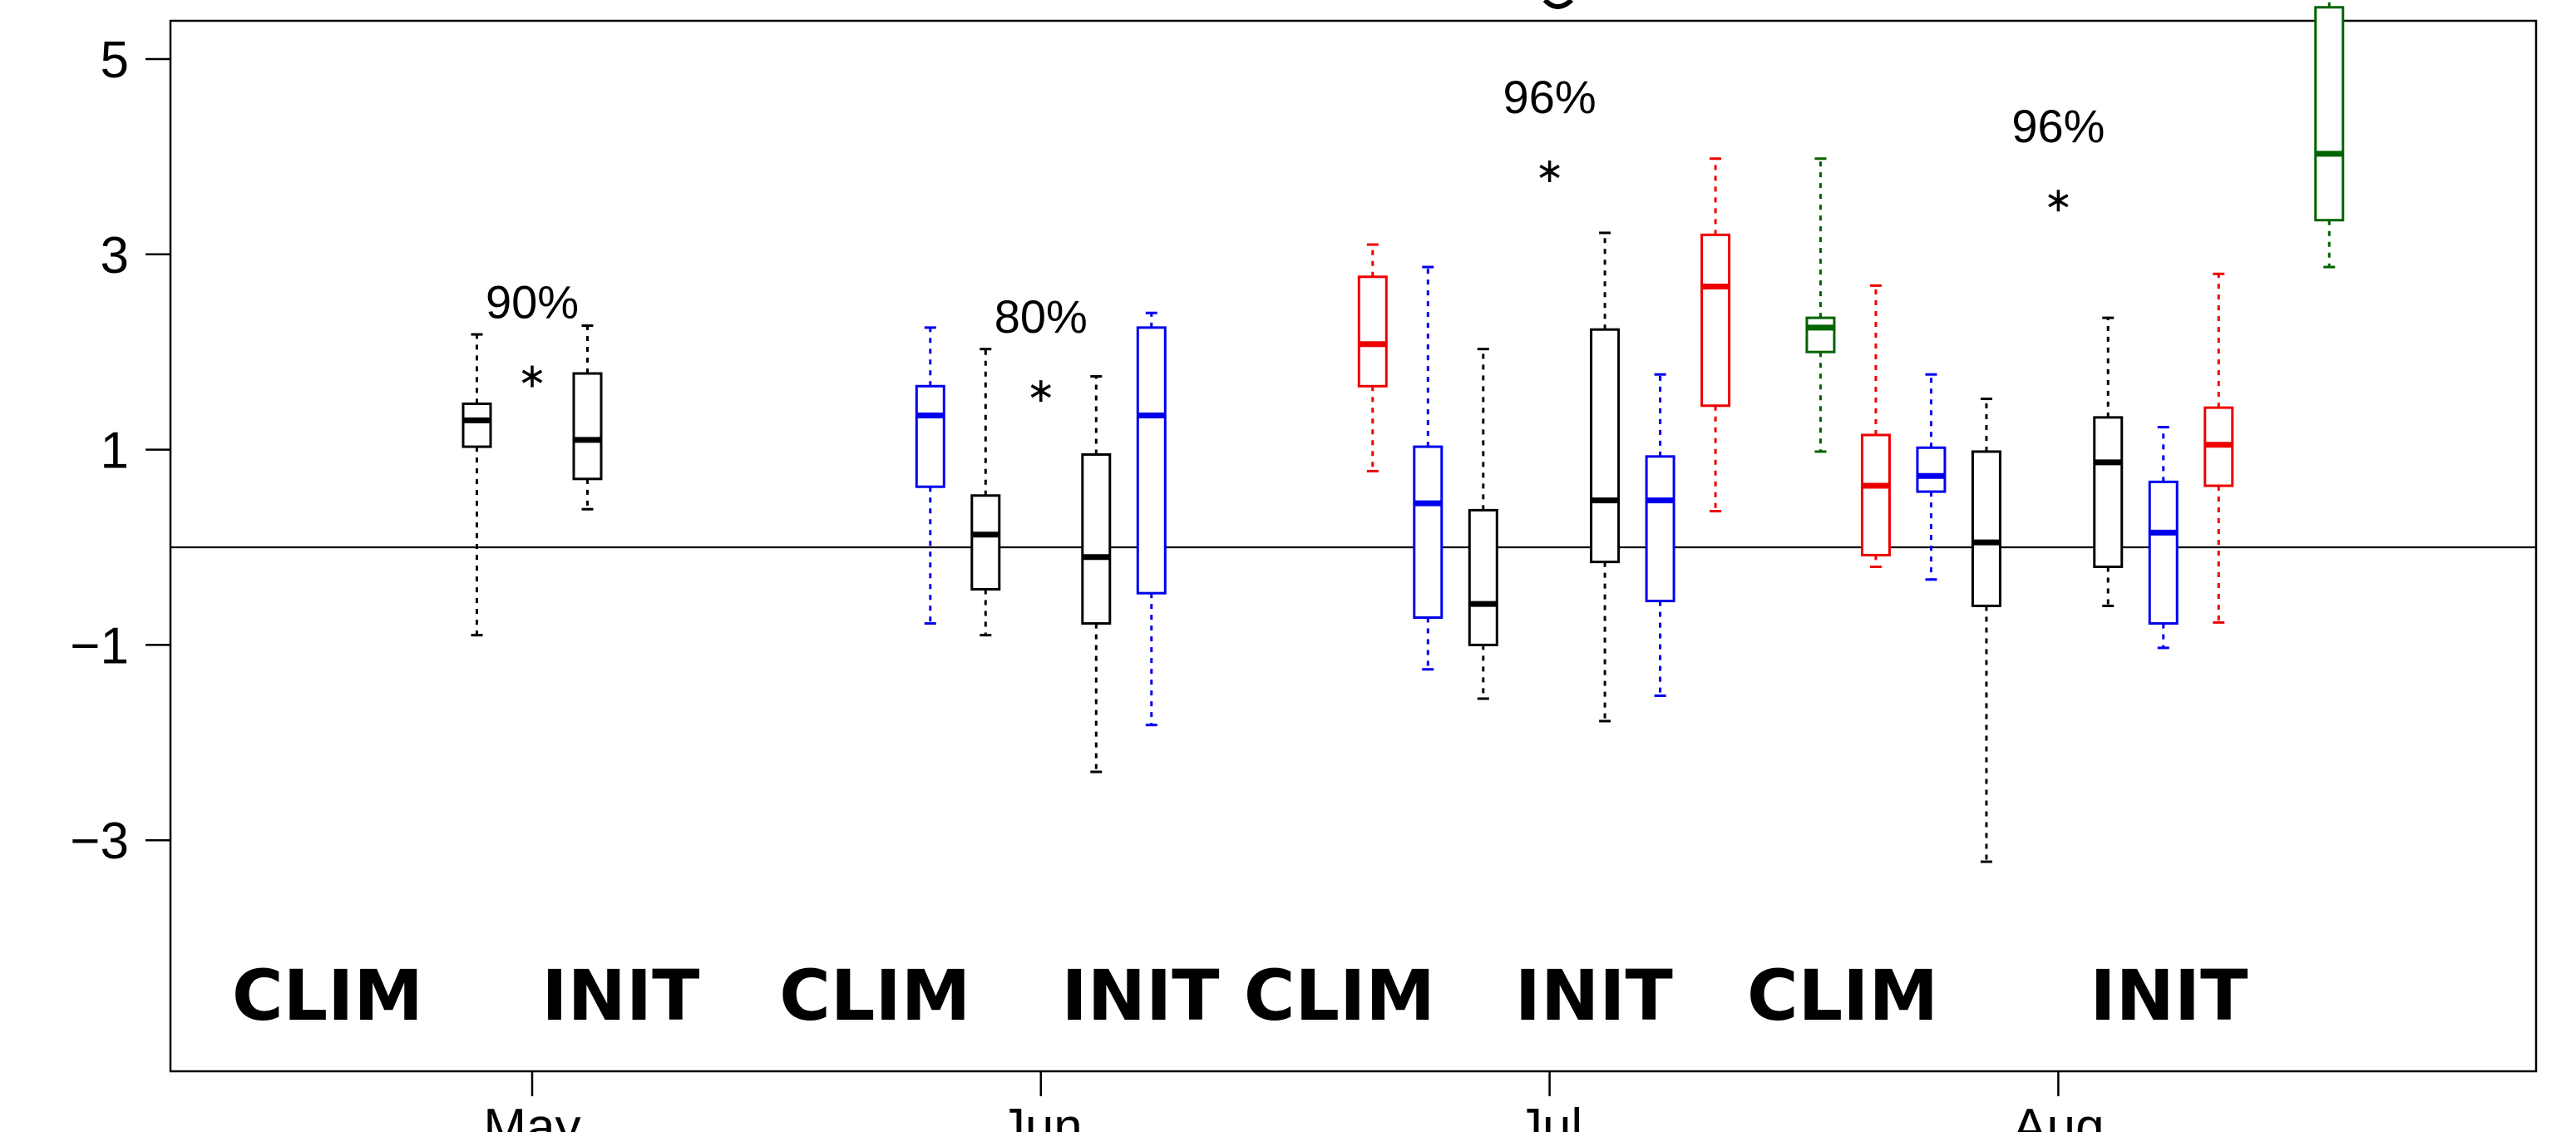 This screenshot has height=1132, width=2576. Describe the element at coordinates (99, 842) in the screenshot. I see `y-tick-label: −3` at that location.